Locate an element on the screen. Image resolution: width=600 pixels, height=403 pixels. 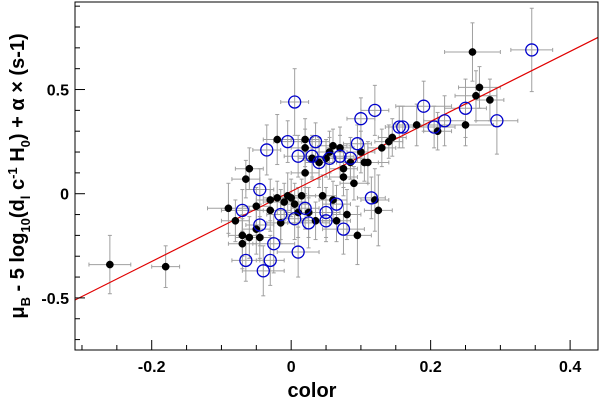
y-tick-label: -0.5 is located at coordinates (55, 299).